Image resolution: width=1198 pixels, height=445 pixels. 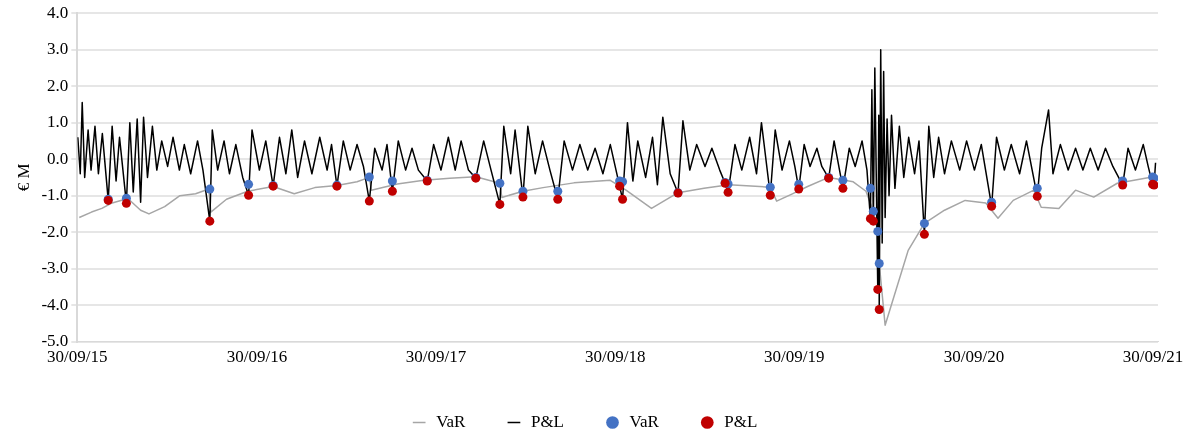 What do you see at coordinates (55, 231) in the screenshot?
I see `y-tick-label: -2.0` at bounding box center [55, 231].